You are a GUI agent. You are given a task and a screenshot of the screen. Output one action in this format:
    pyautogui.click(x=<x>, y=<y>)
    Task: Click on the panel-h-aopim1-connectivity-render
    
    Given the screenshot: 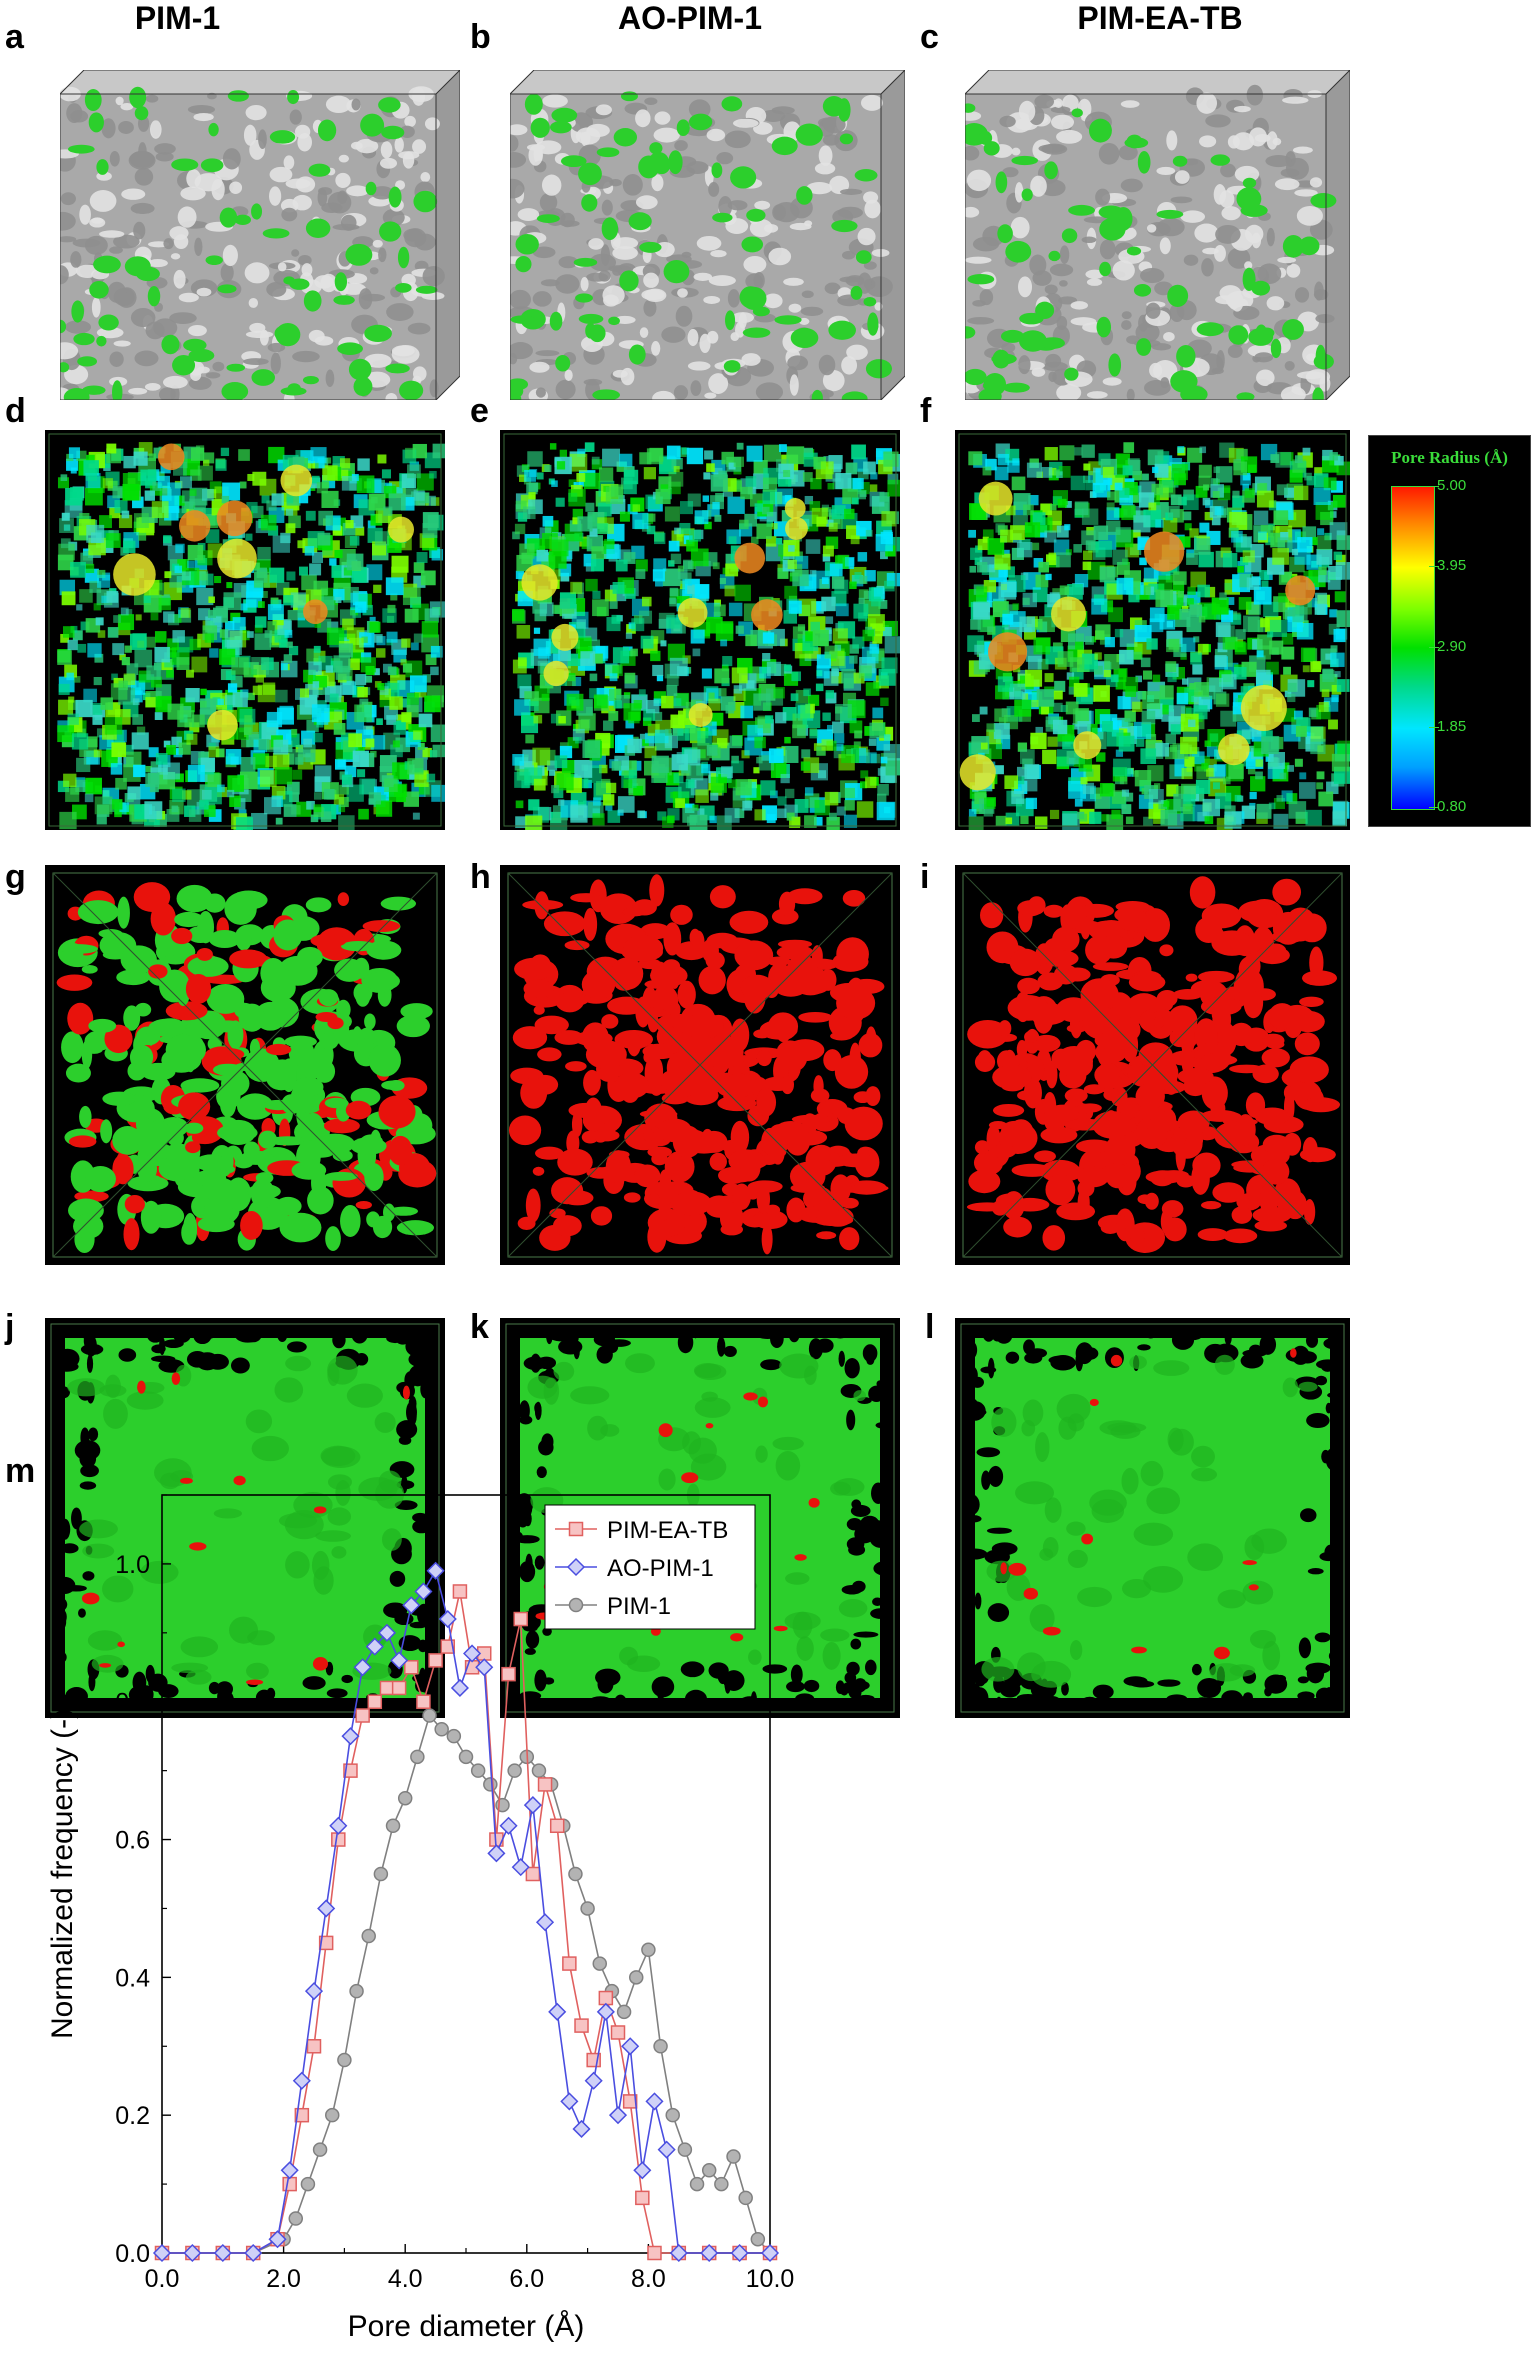 What is the action you would take?
    pyautogui.click(x=700, y=1065)
    